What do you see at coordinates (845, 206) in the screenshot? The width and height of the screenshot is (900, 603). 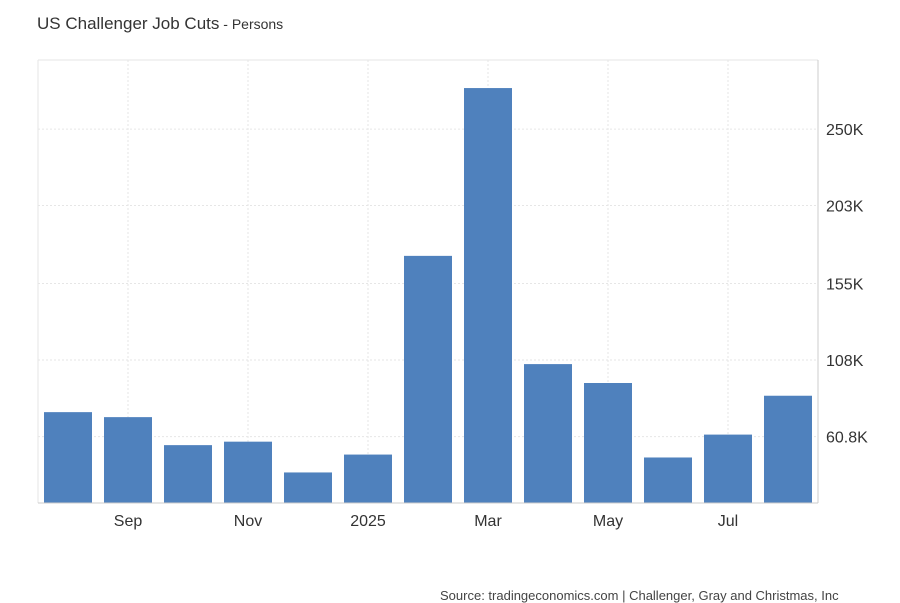 I see `y-tick-label: 203K` at bounding box center [845, 206].